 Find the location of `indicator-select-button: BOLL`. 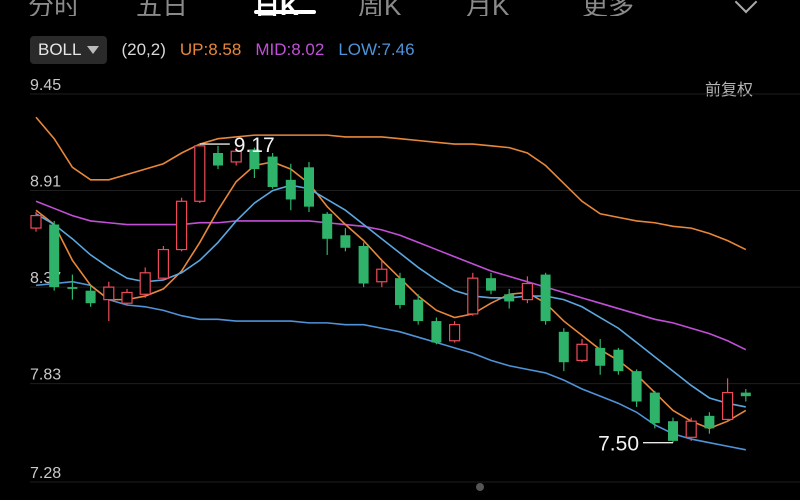

indicator-select-button: BOLL is located at coordinates (69, 50).